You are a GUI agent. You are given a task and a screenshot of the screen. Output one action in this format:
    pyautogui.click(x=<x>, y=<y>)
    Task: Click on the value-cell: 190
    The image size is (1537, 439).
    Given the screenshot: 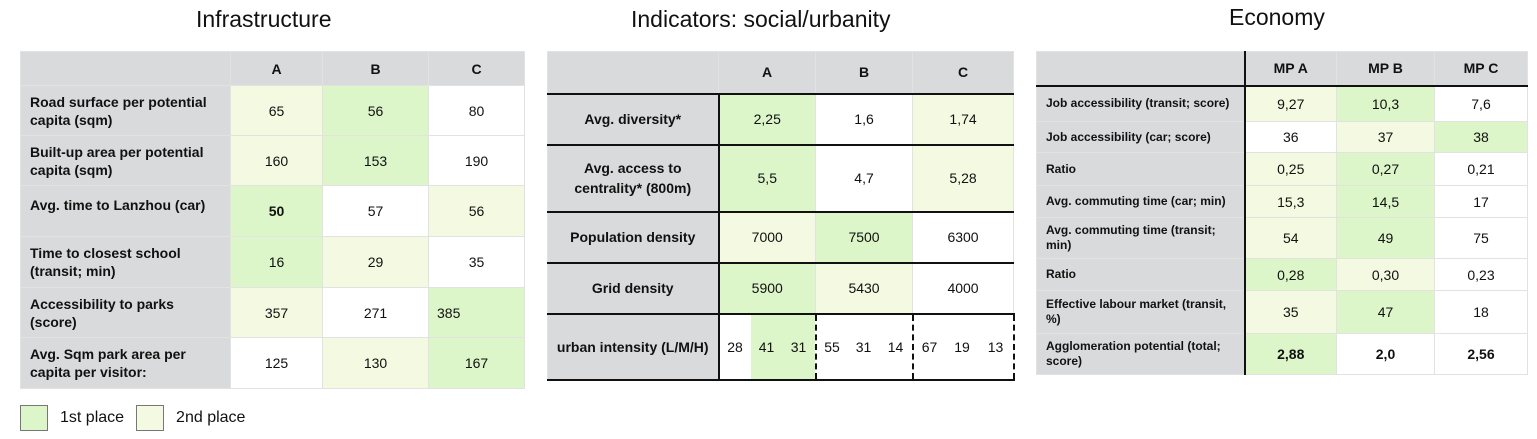 What is the action you would take?
    pyautogui.click(x=476, y=160)
    